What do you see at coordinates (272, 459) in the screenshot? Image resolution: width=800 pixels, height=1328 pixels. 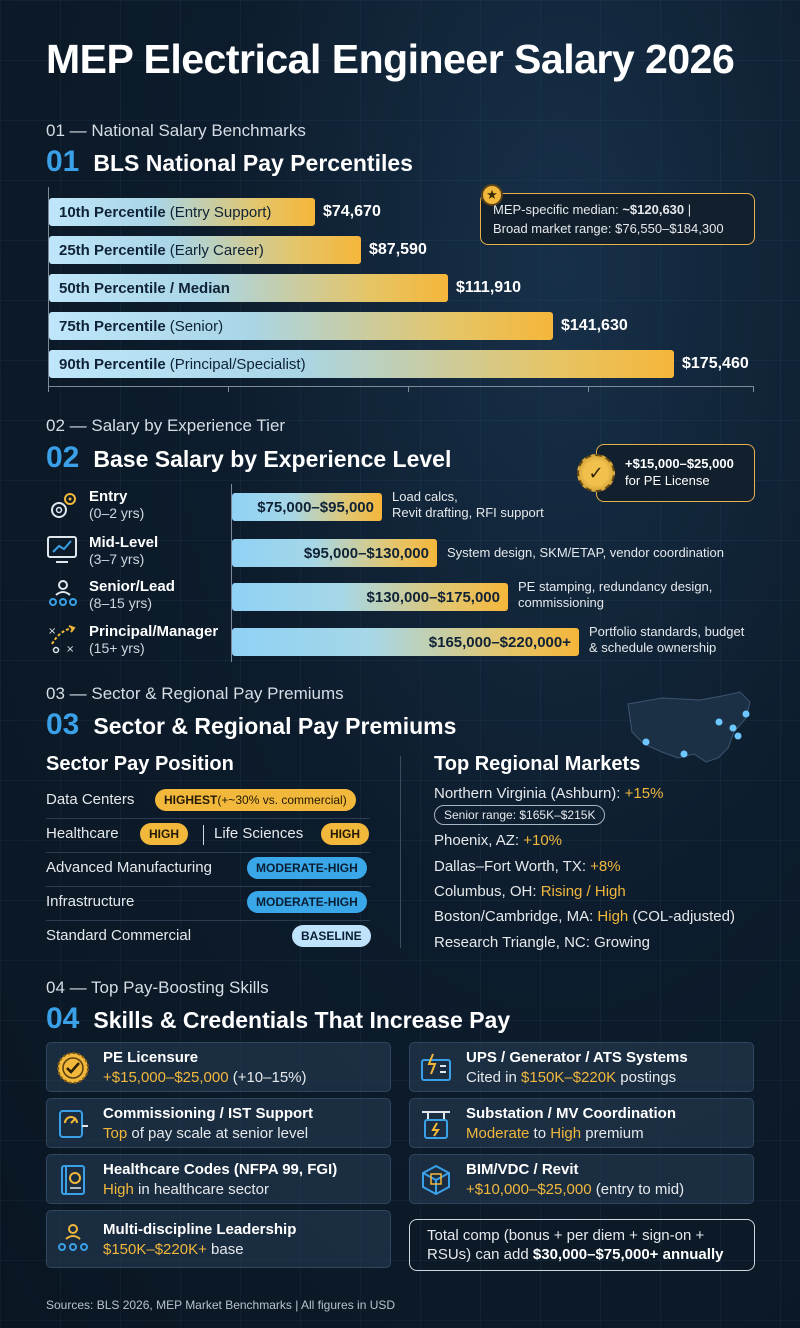 I see `section2-title: Base Salary by Experience Level` at bounding box center [272, 459].